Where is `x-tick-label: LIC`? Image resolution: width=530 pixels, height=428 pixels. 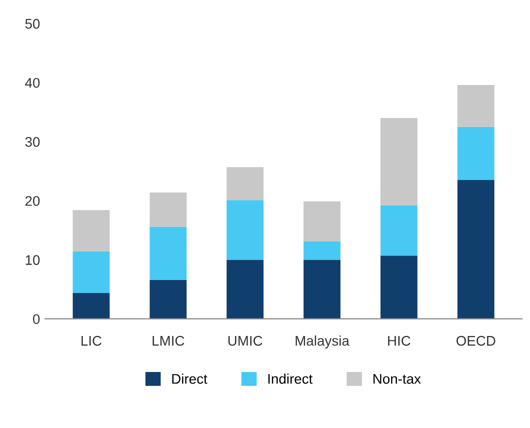
x-tick-label: LIC is located at coordinates (92, 341).